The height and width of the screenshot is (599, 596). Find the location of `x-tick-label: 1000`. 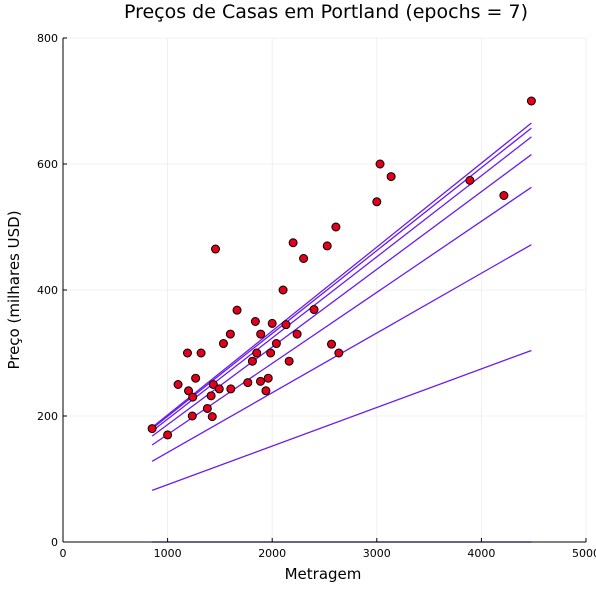

x-tick-label: 1000 is located at coordinates (168, 553).